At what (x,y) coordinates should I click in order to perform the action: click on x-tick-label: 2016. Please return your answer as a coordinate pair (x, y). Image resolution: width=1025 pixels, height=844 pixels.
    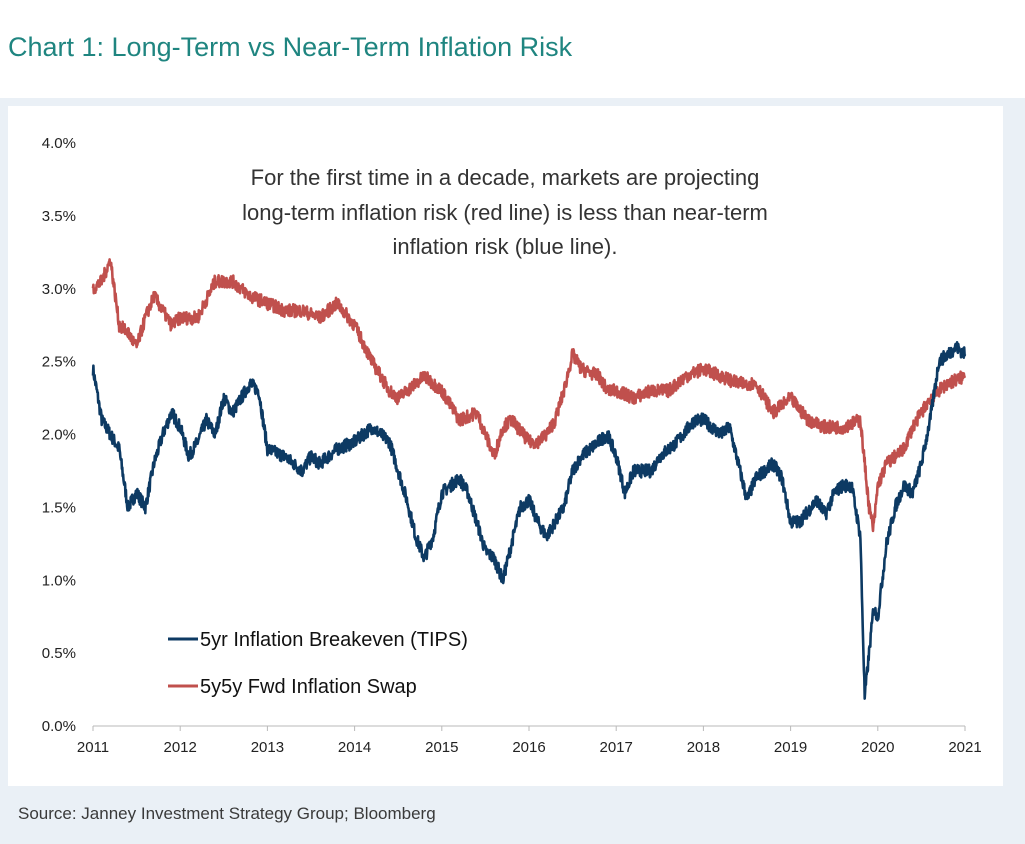
    Looking at the image, I should click on (528, 747).